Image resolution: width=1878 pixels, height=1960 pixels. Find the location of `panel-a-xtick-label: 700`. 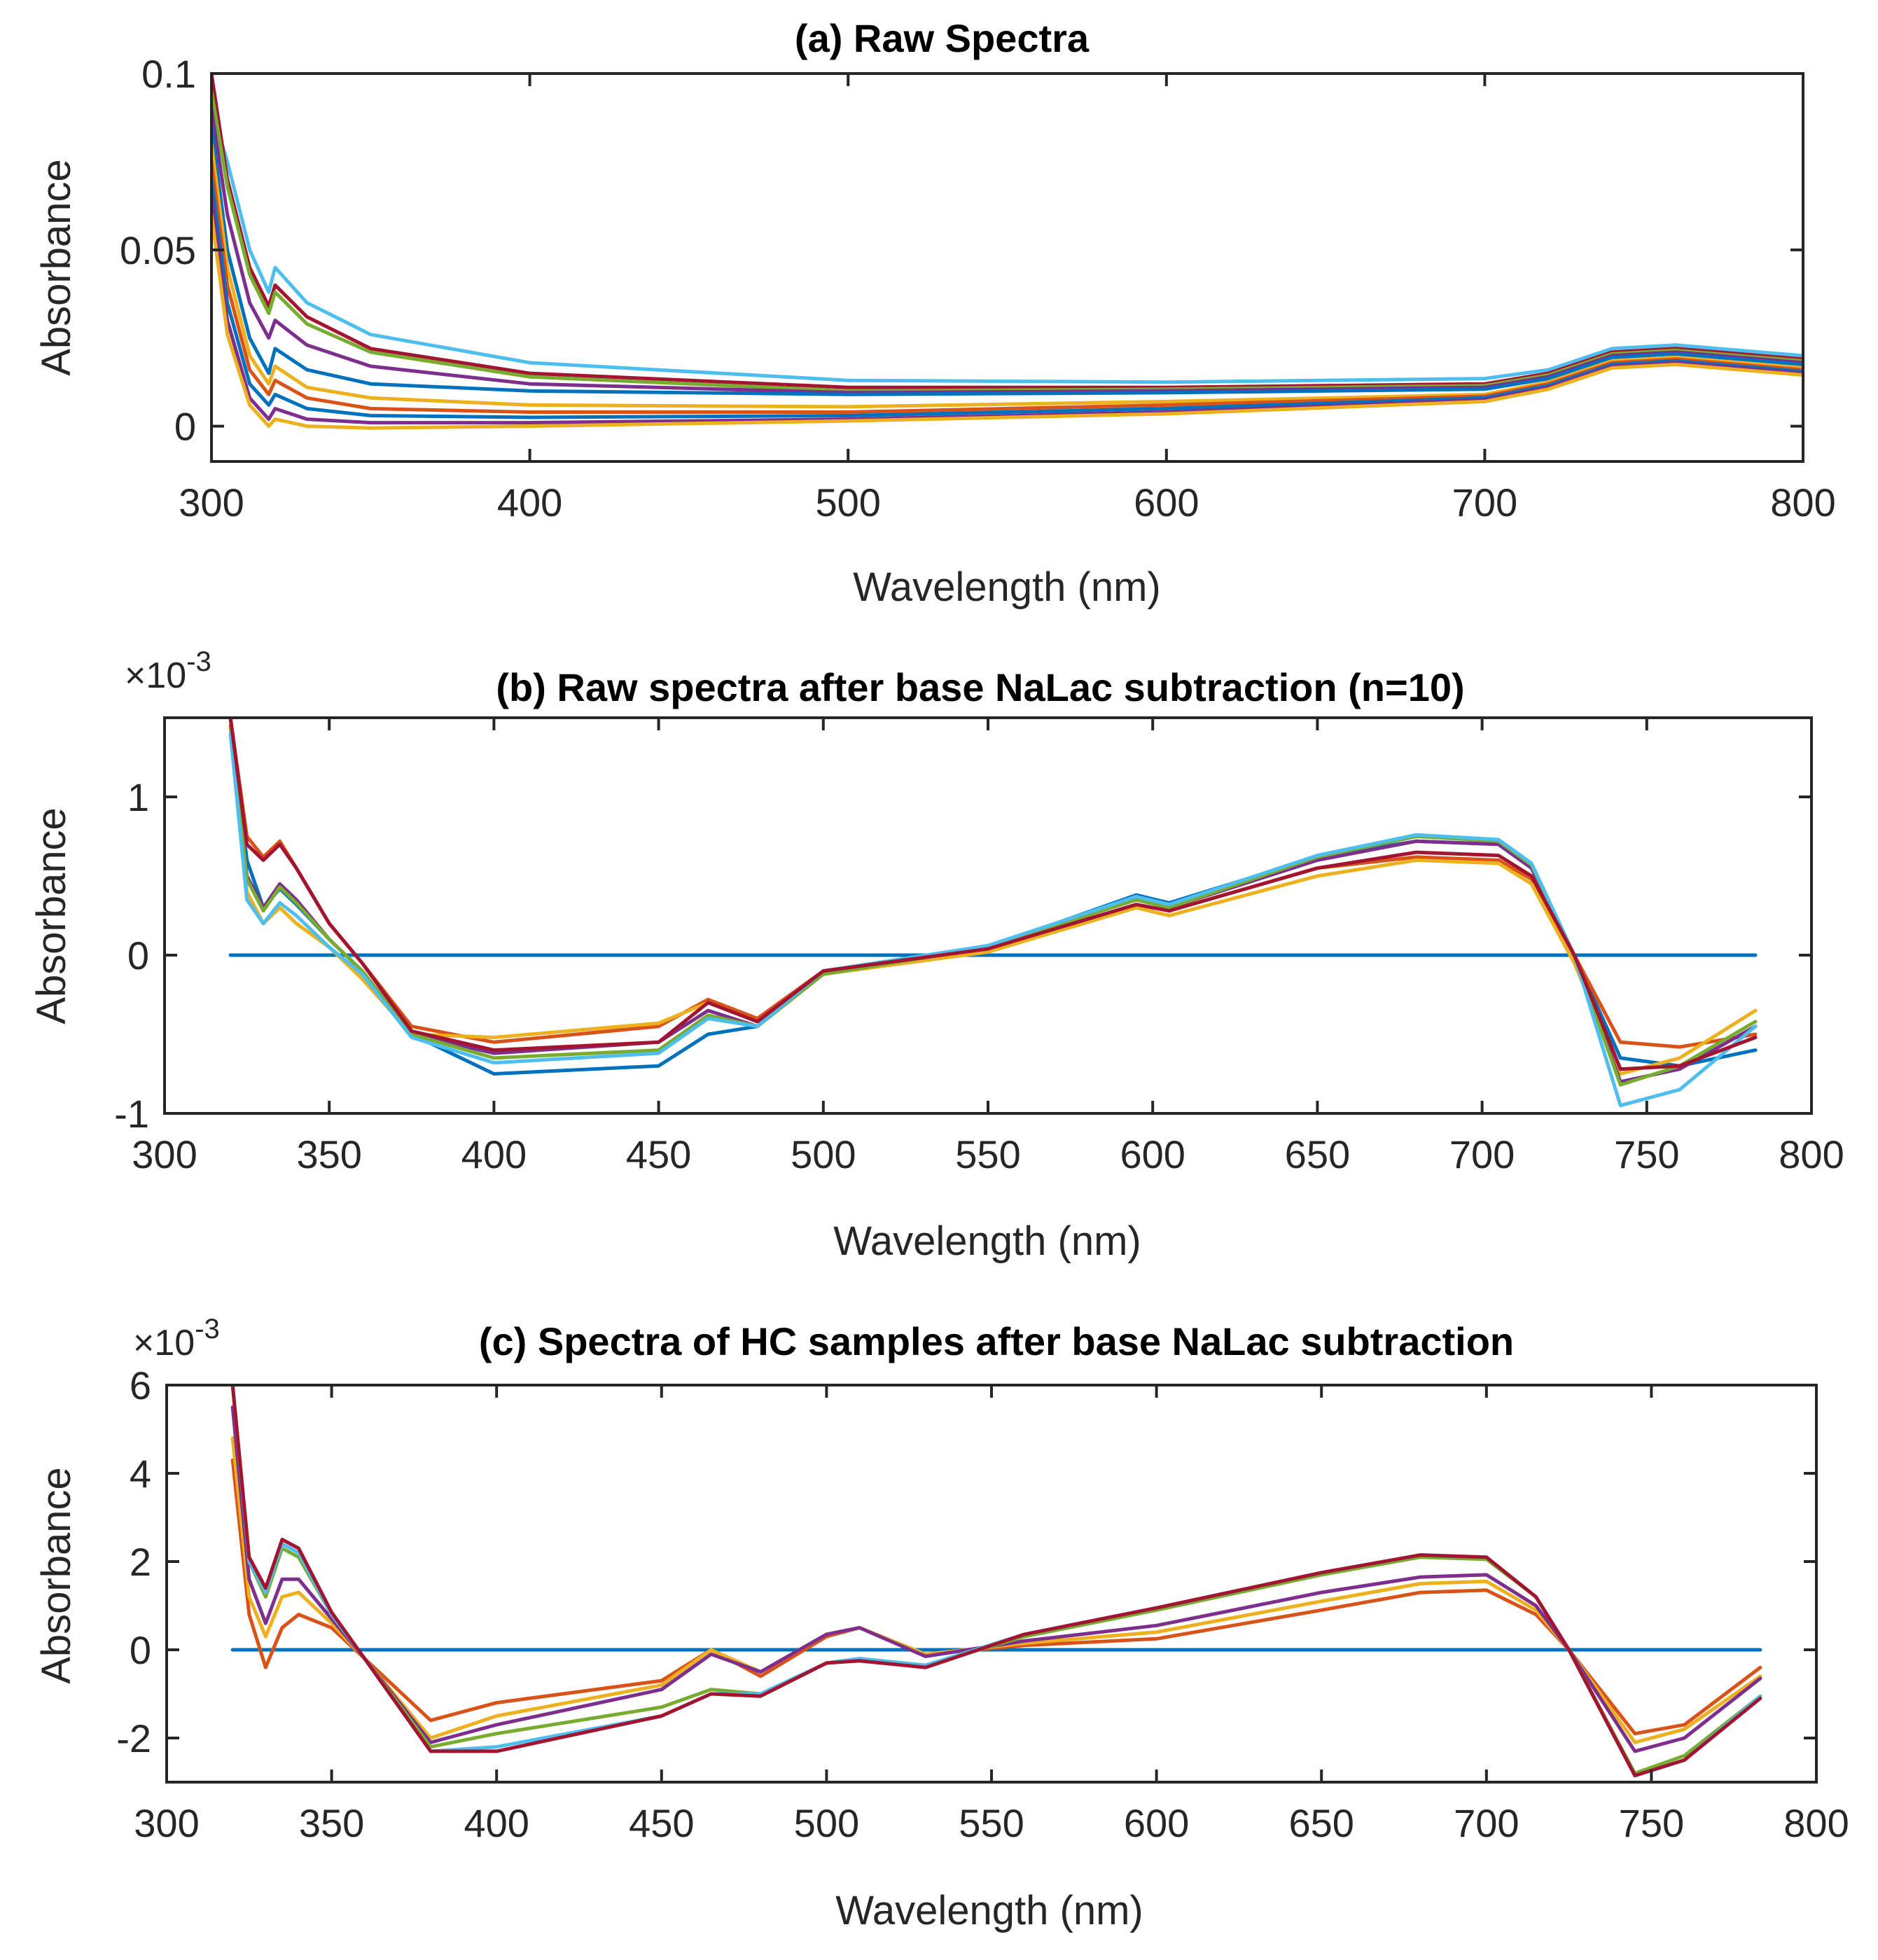

panel-a-xtick-label: 700 is located at coordinates (1485, 502).